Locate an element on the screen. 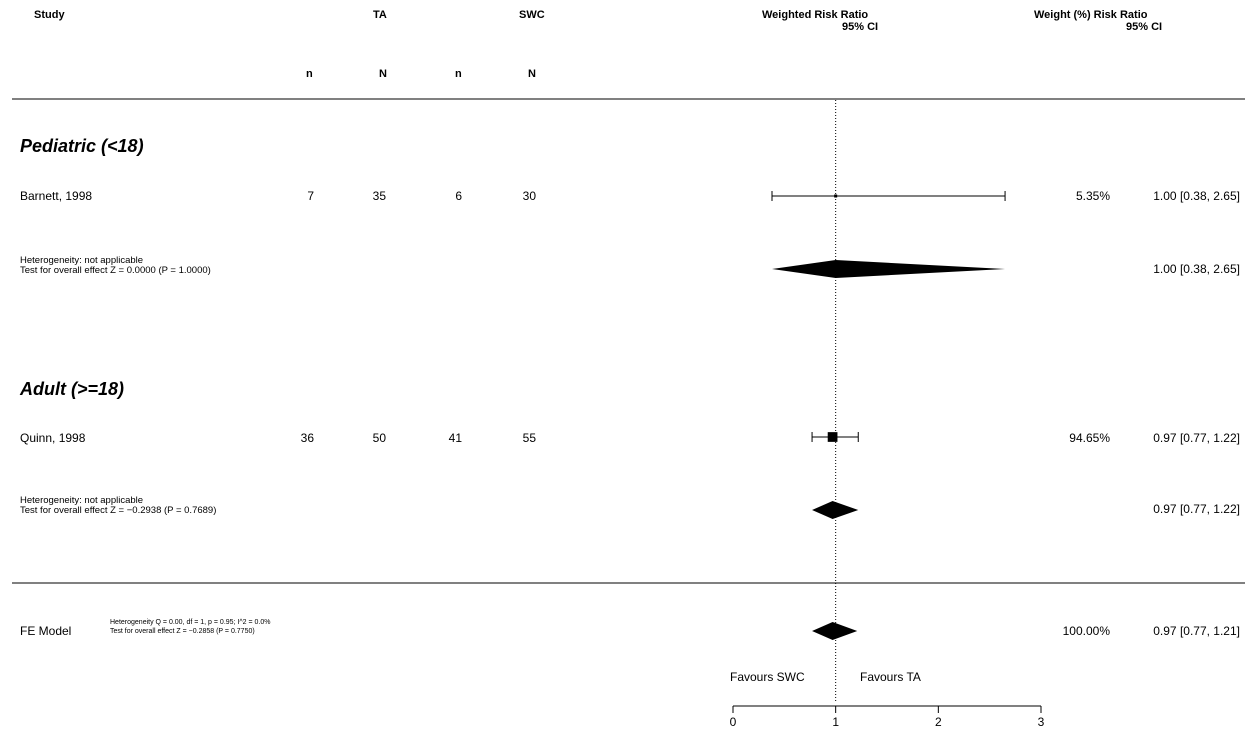  header-weighted-risk-ratio: Weighted Risk Ratio is located at coordinates (815, 15).